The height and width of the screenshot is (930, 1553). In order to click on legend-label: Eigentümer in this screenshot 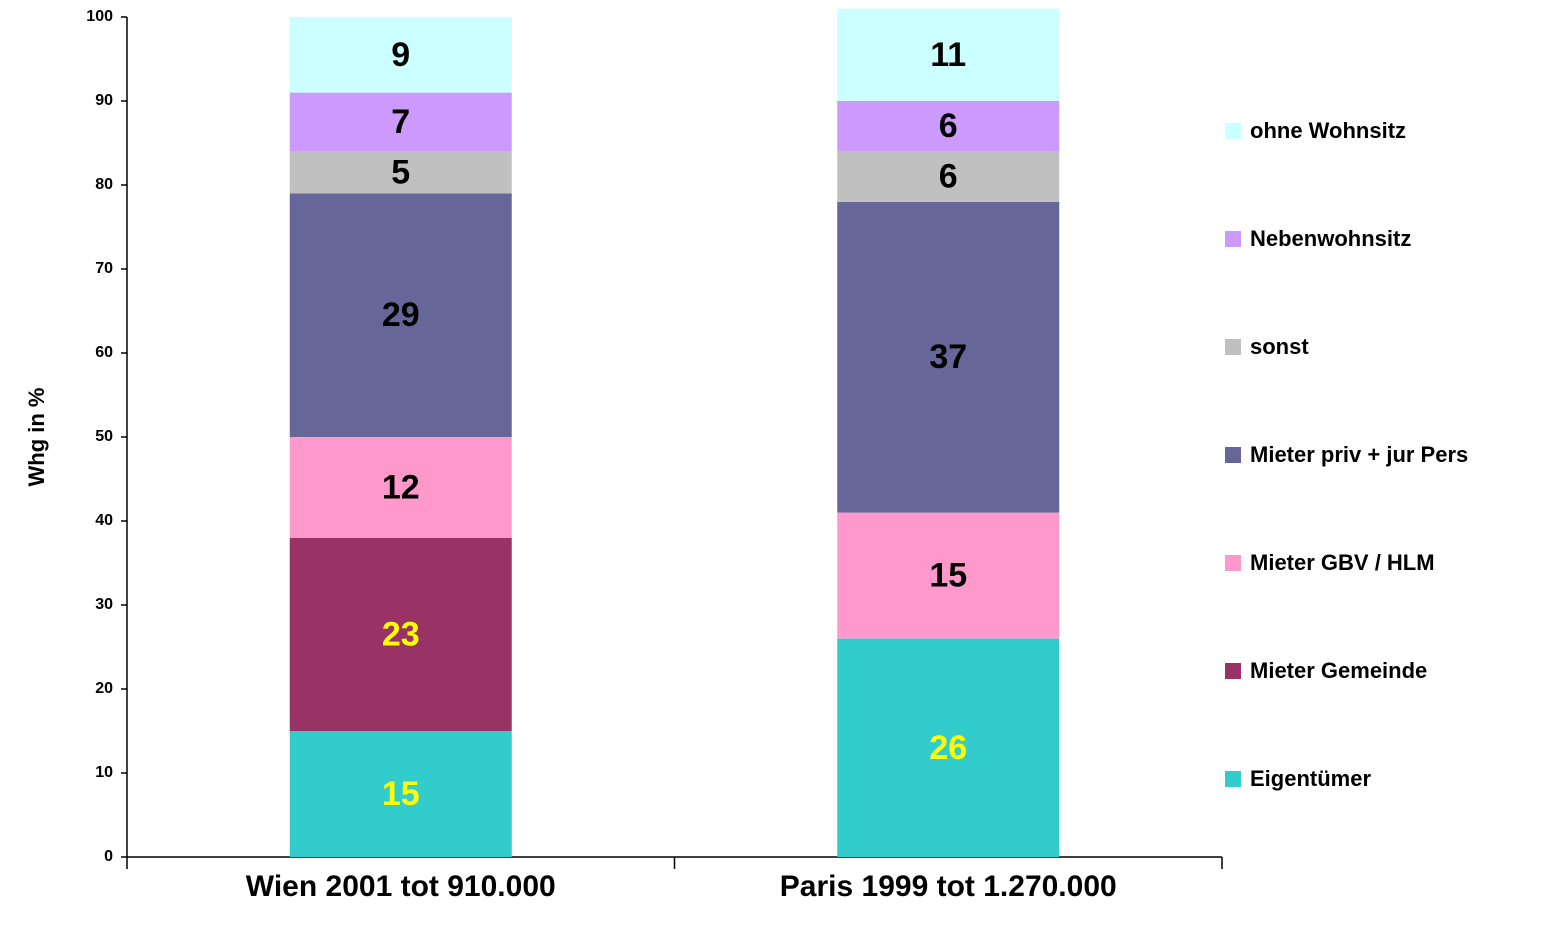, I will do `click(1310, 778)`.